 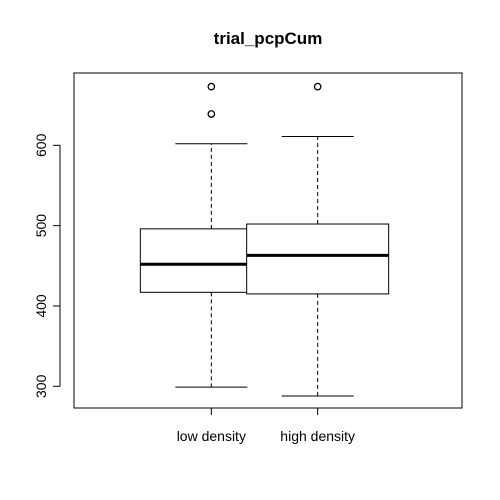 I want to click on y-tick-label: 400, so click(x=41, y=306).